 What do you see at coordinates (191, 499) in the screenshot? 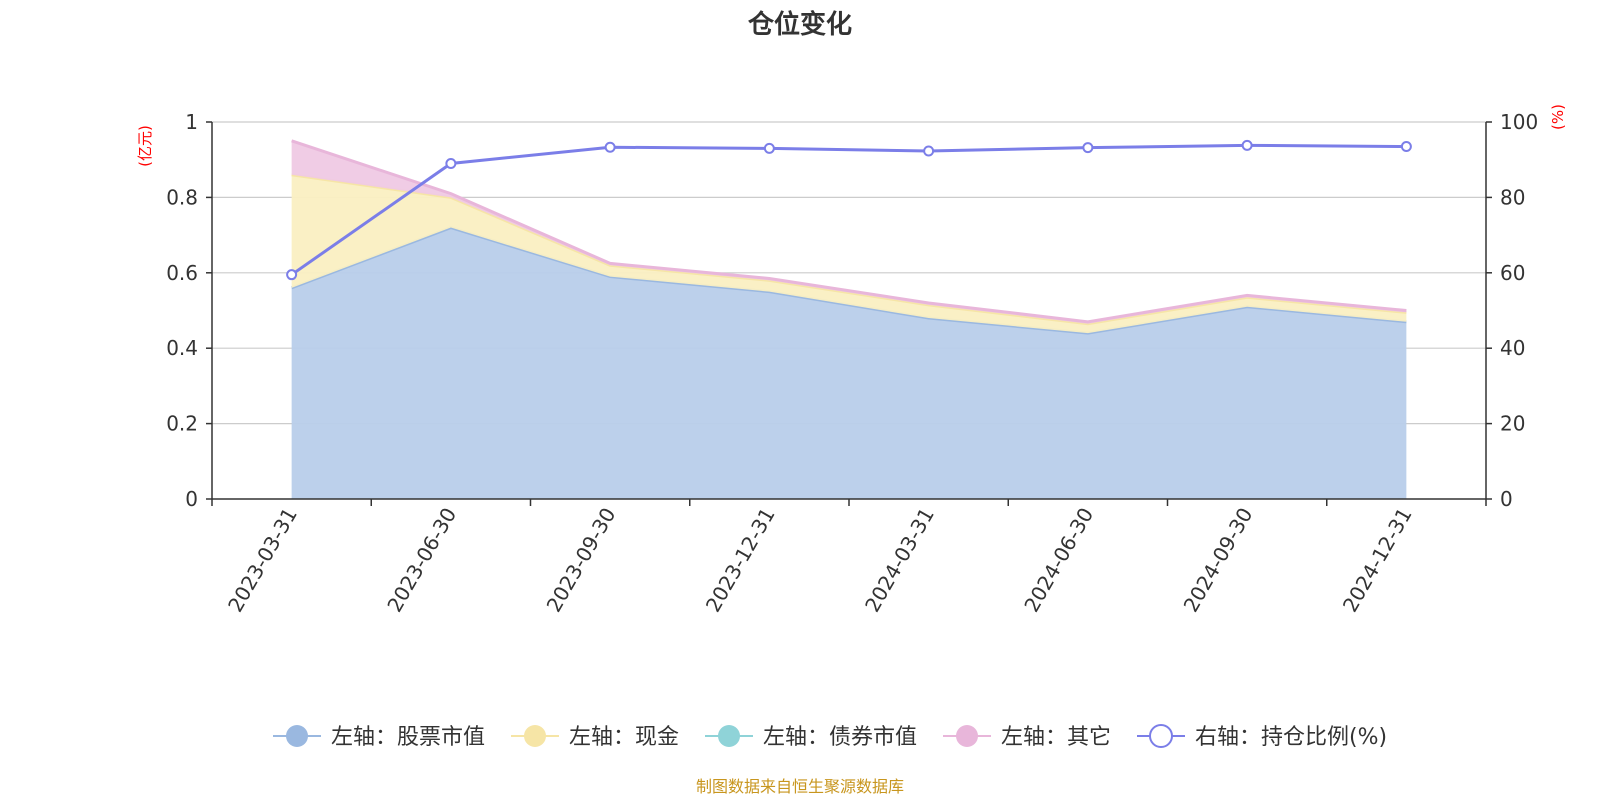
I see `left-tick-label: 0` at bounding box center [191, 499].